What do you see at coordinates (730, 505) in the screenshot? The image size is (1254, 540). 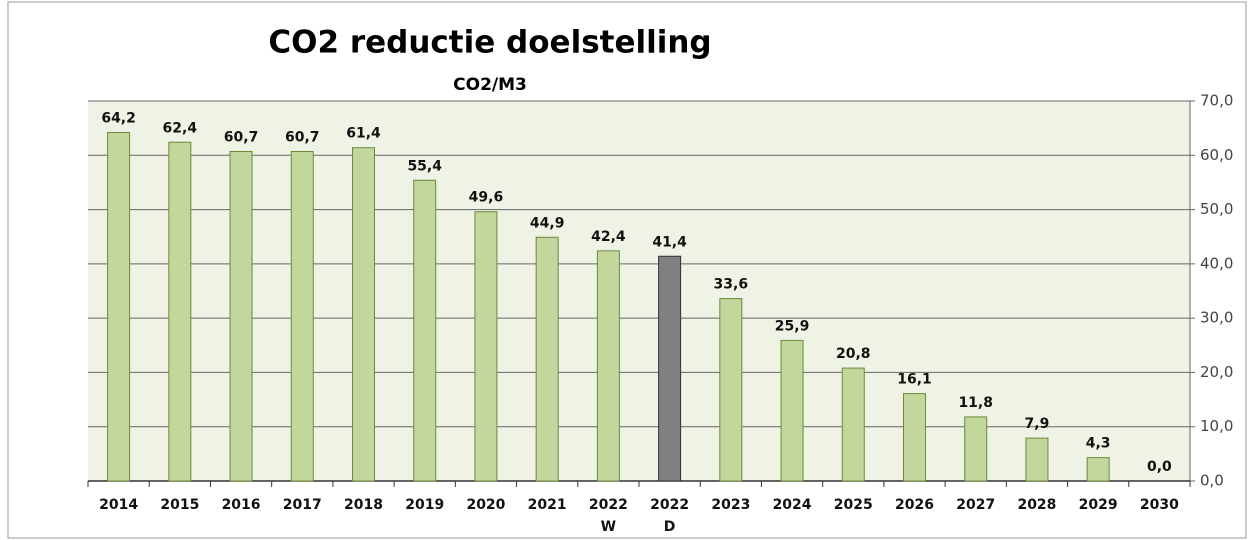 I see `x-tick-label: 2023` at bounding box center [730, 505].